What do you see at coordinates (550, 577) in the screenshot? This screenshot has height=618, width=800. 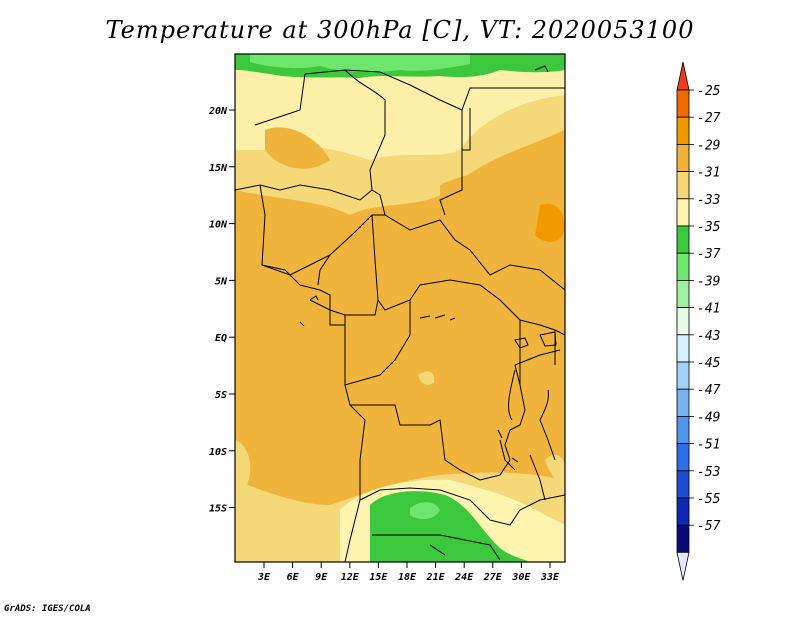 I see `lon-label: 33E` at bounding box center [550, 577].